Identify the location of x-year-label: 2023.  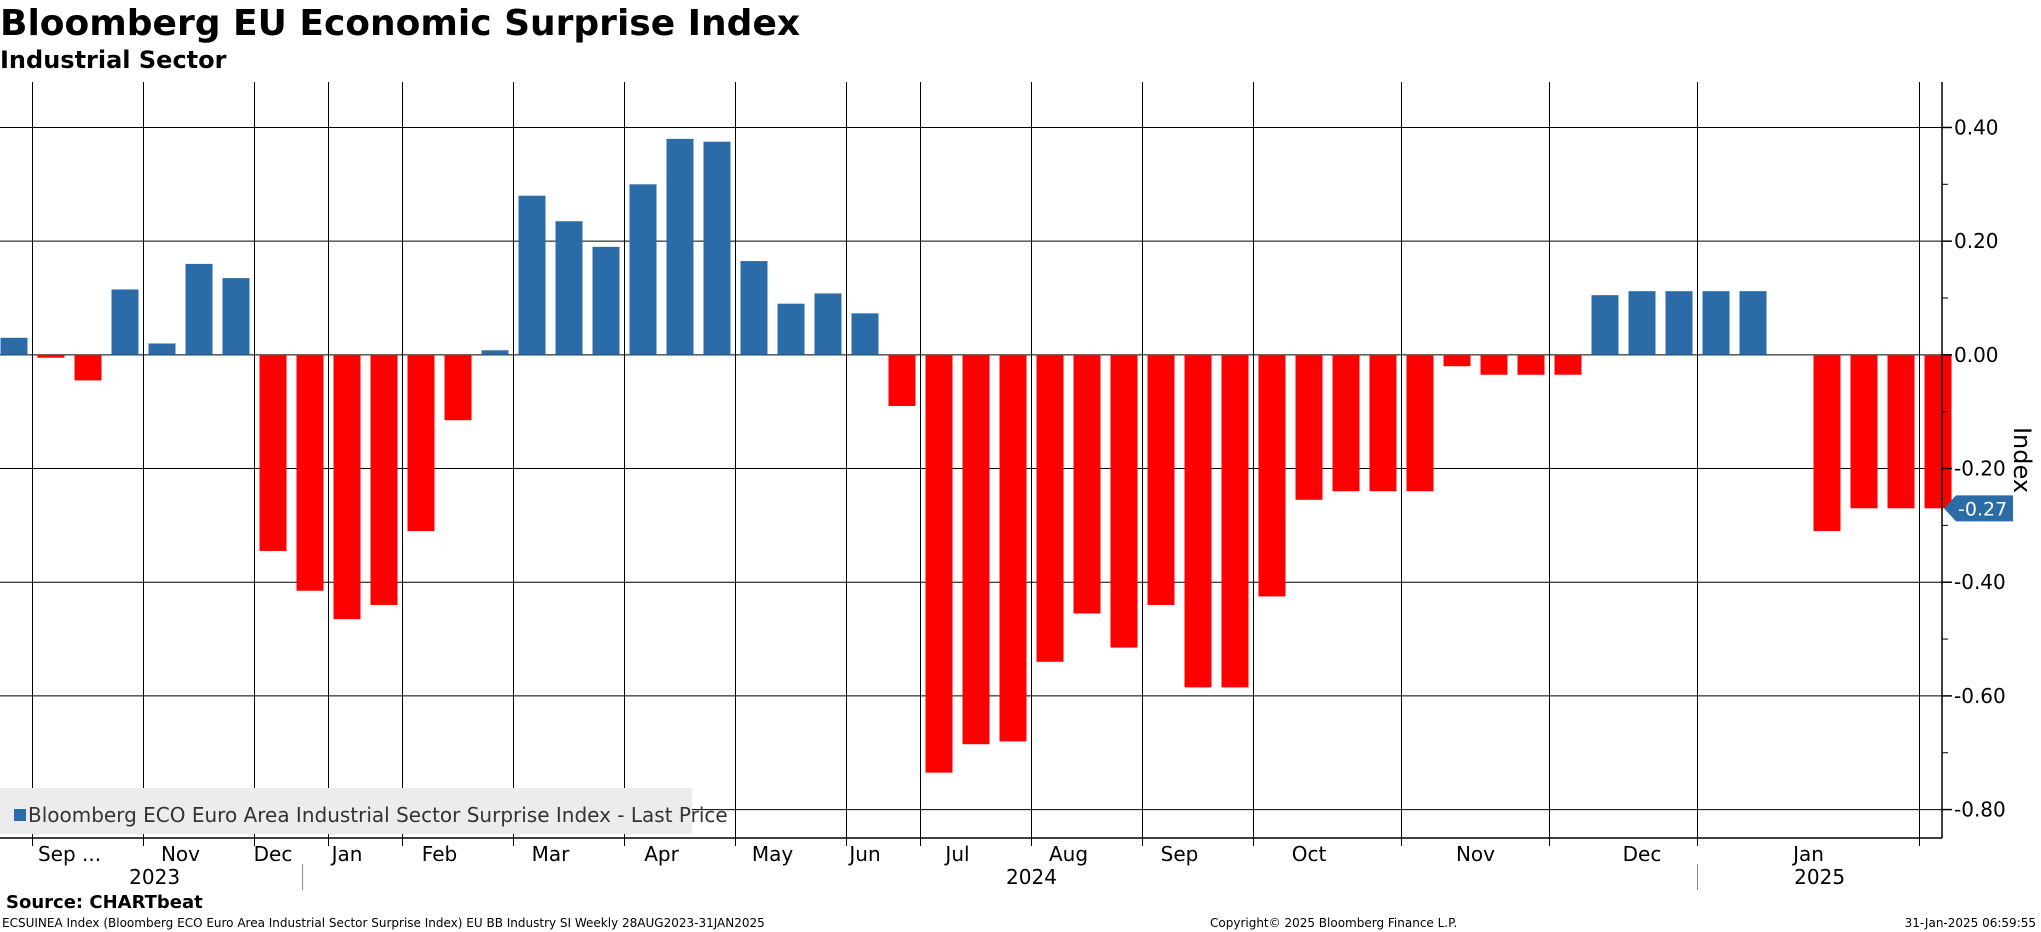
(154, 877).